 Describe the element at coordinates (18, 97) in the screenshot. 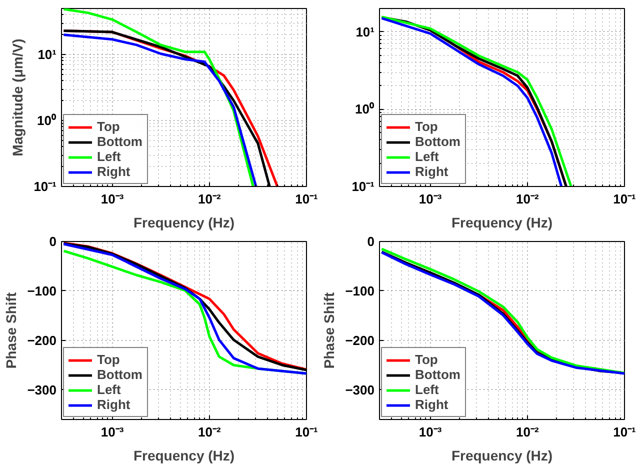

I see `y-axis-title: Magnitude (μm/V)` at that location.